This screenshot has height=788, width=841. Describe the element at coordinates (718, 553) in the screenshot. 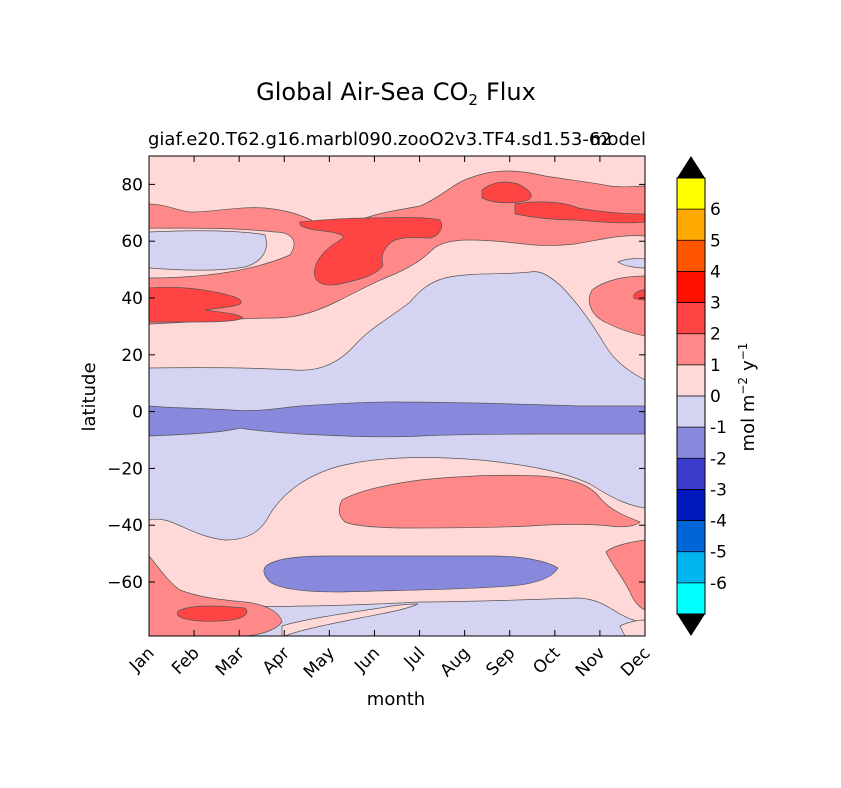

I see `colorbar-tick-label: -5` at that location.